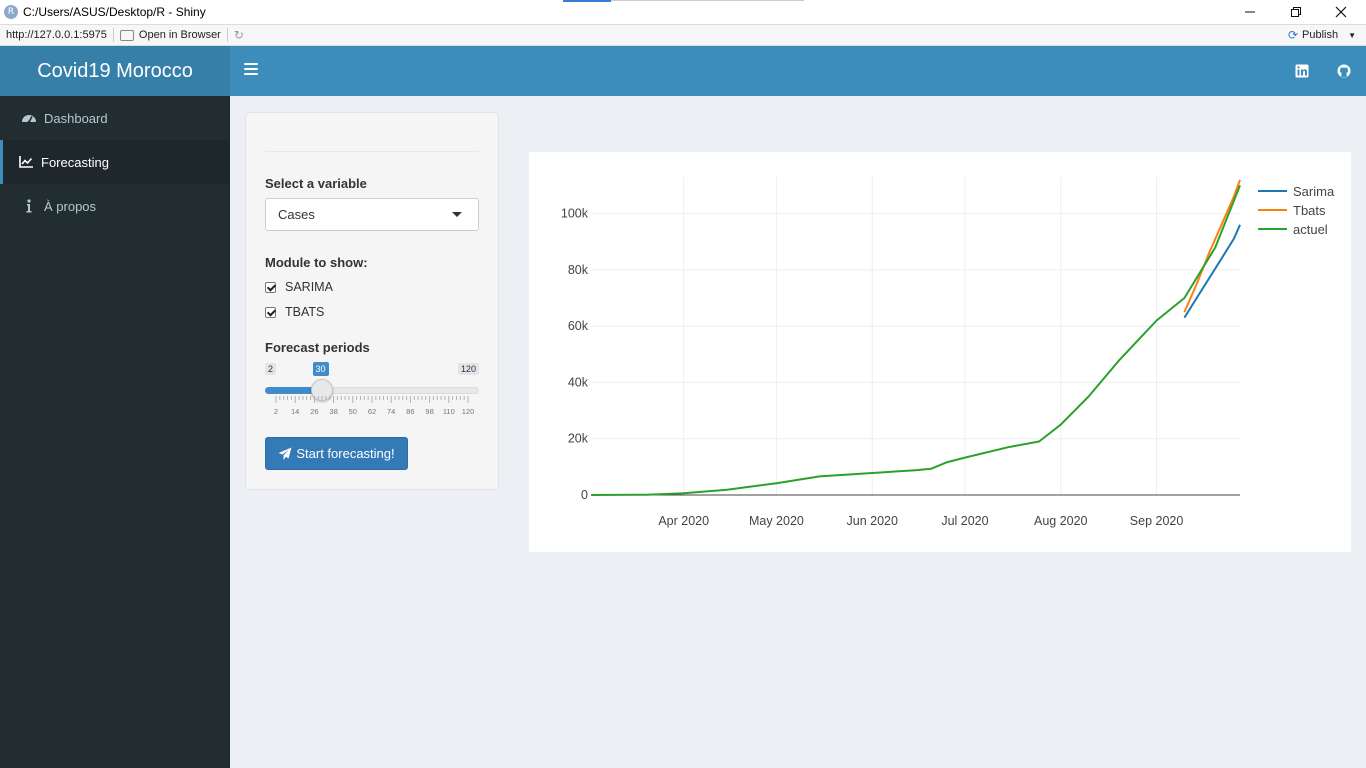  Describe the element at coordinates (587, 1) in the screenshot. I see `tab-indicator` at that location.